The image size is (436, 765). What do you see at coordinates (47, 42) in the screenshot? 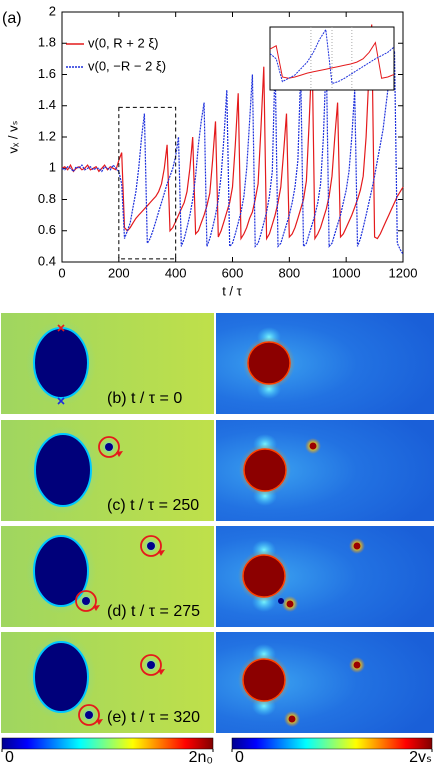
I see `y-tick-label: 1.8` at bounding box center [47, 42].